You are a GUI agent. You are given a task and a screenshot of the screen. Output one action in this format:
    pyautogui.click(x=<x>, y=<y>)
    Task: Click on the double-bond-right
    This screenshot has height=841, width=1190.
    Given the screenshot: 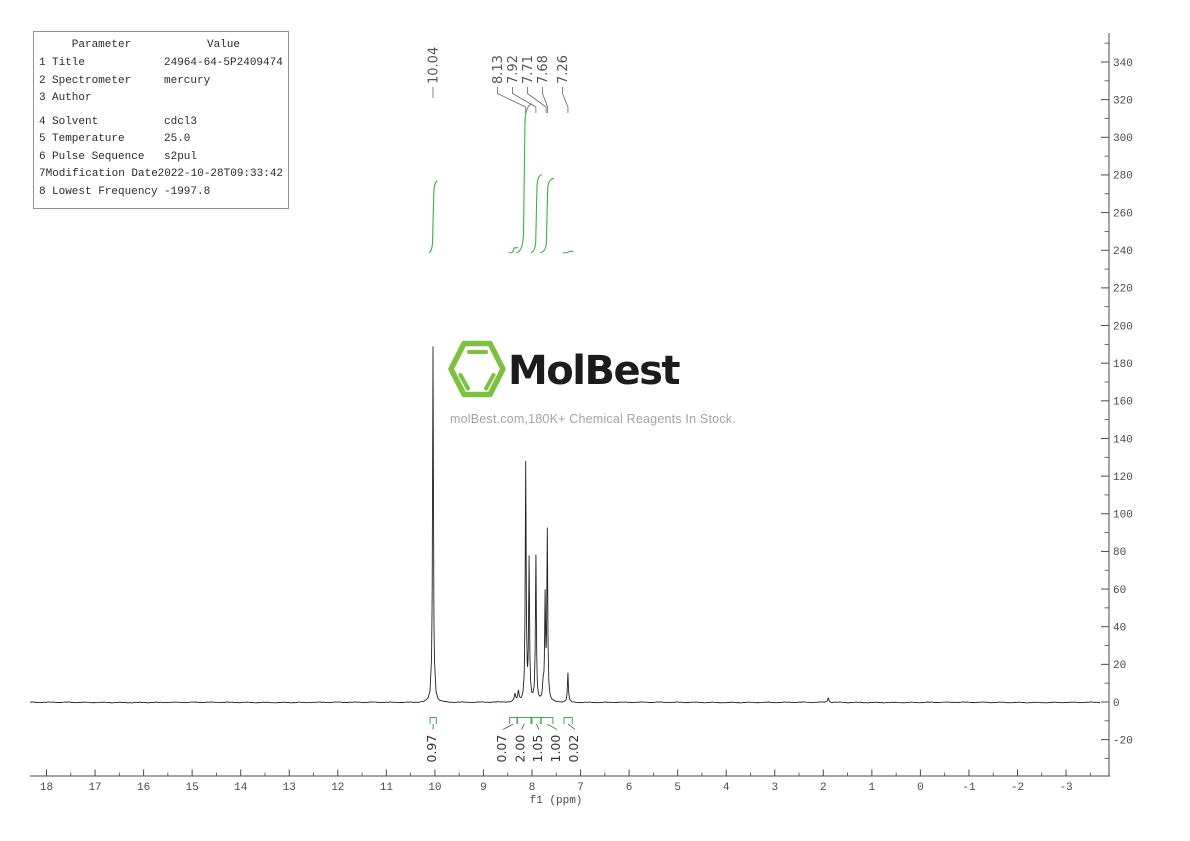 What is the action you would take?
    pyautogui.click(x=490, y=382)
    